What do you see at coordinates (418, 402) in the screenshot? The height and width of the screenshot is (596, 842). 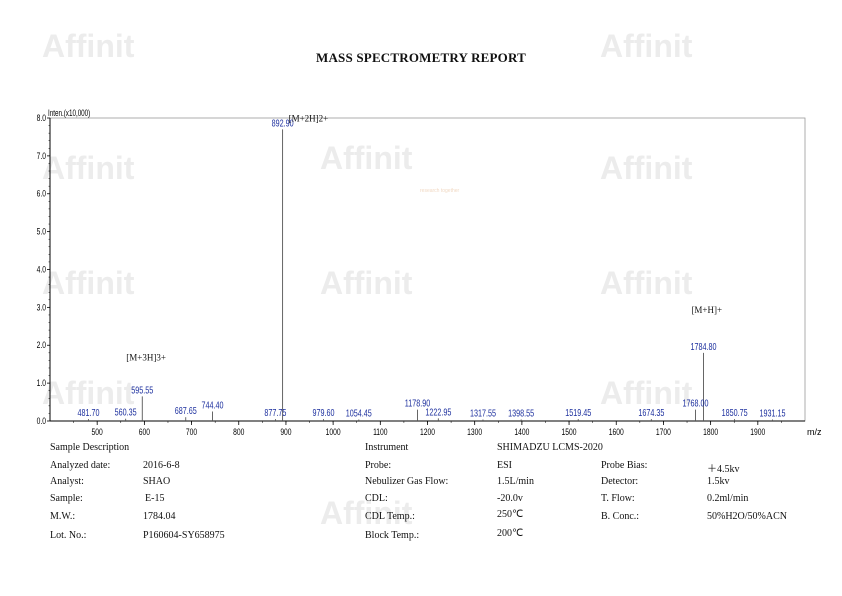 I see `peak-label: 1178.90` at bounding box center [418, 402].